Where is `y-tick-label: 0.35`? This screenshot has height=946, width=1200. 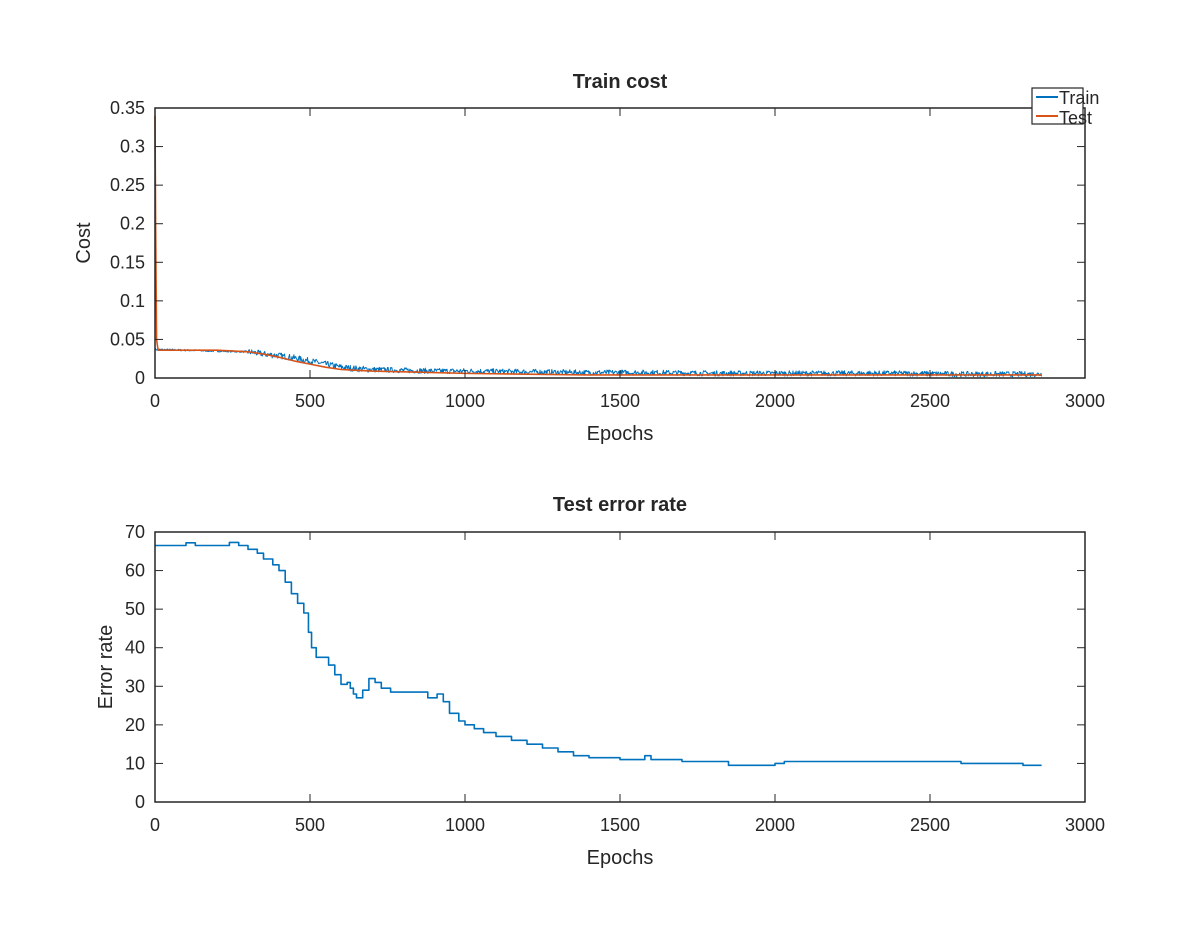 y-tick-label: 0.35 is located at coordinates (127, 108).